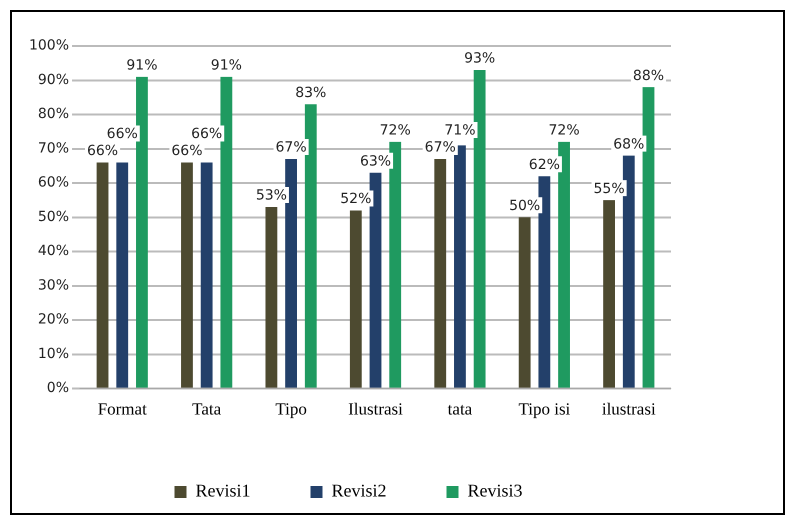 The width and height of the screenshot is (801, 527). Describe the element at coordinates (54, 354) in the screenshot. I see `y-tick-label: 10%` at that location.